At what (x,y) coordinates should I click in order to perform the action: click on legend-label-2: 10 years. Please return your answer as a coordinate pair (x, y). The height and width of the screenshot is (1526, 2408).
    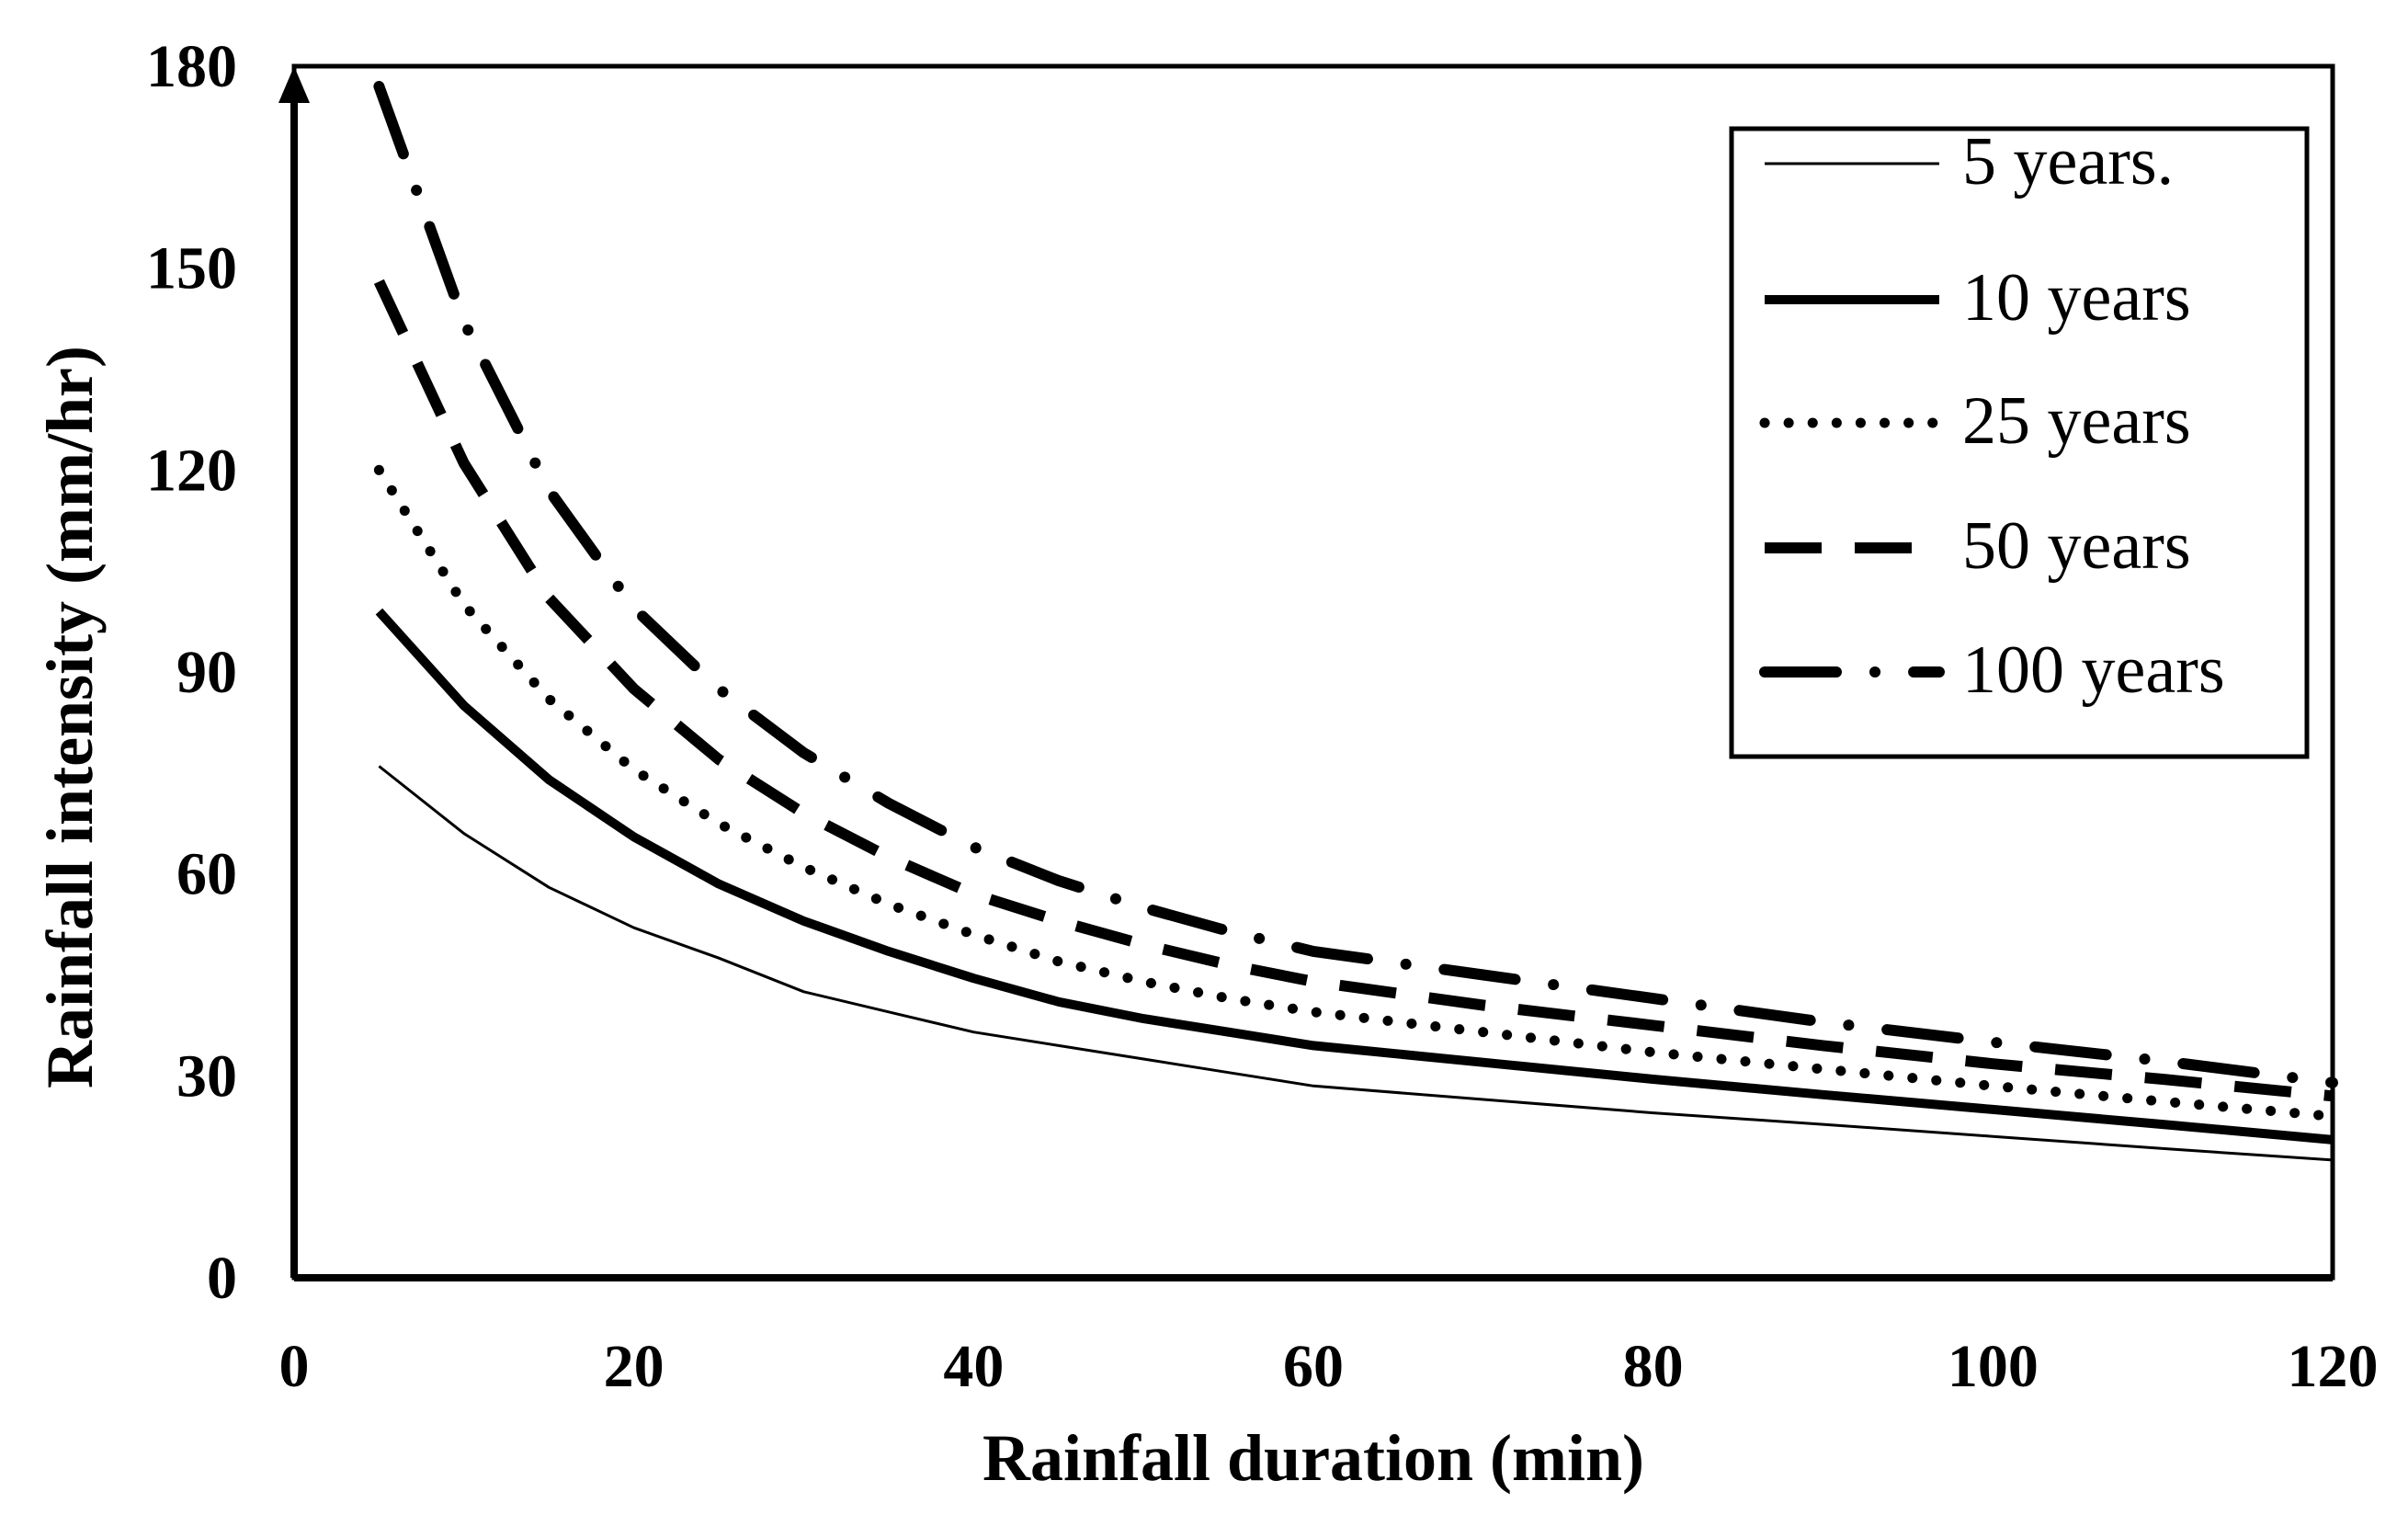
    Looking at the image, I should click on (2076, 298).